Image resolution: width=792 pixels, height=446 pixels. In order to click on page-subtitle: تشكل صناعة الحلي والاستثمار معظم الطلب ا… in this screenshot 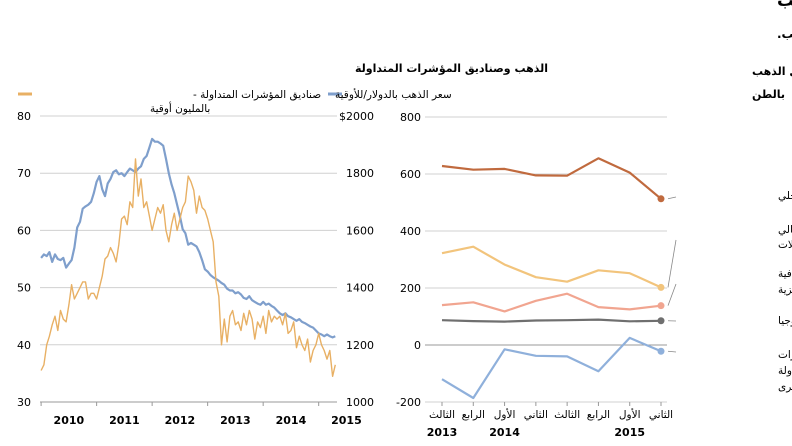, I will do `click(784, 34)`.